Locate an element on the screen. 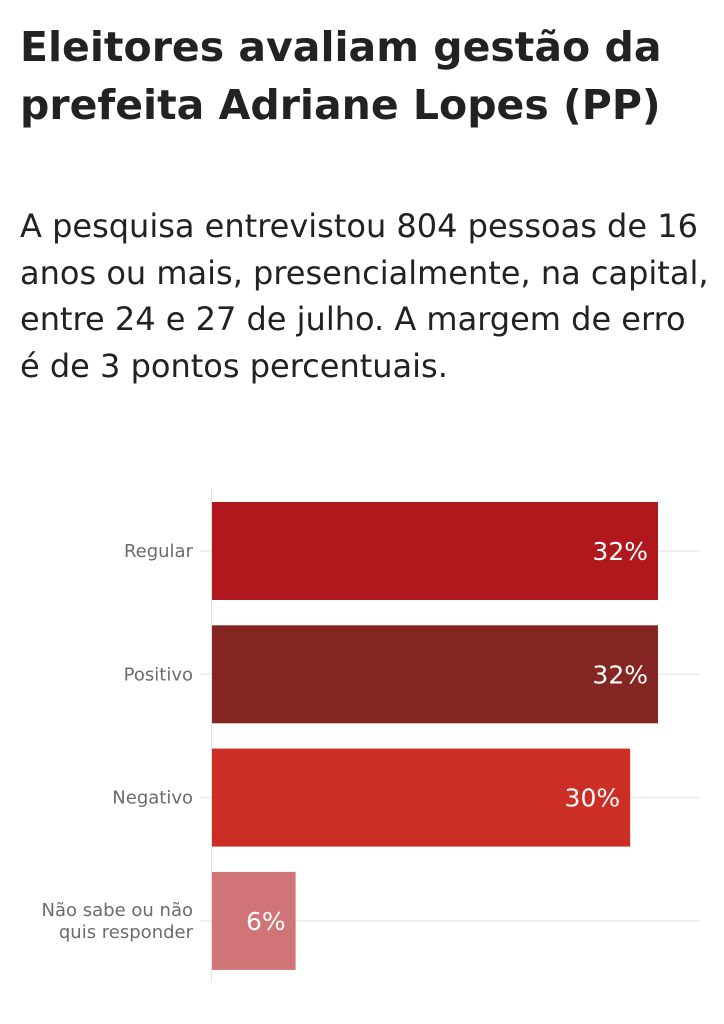 The height and width of the screenshot is (1024, 724). category-label: Regular is located at coordinates (159, 551).